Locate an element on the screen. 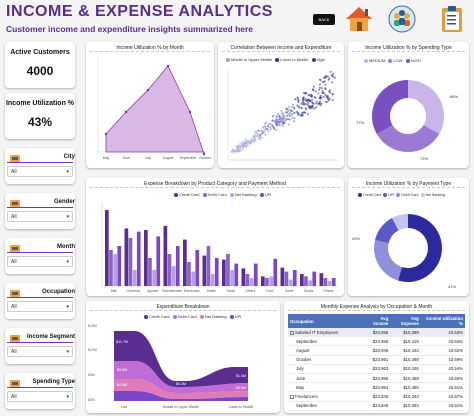 The height and width of the screenshot is (416, 474). table-row: September $23,845 $10,283 43.61% is located at coordinates (376, 406).